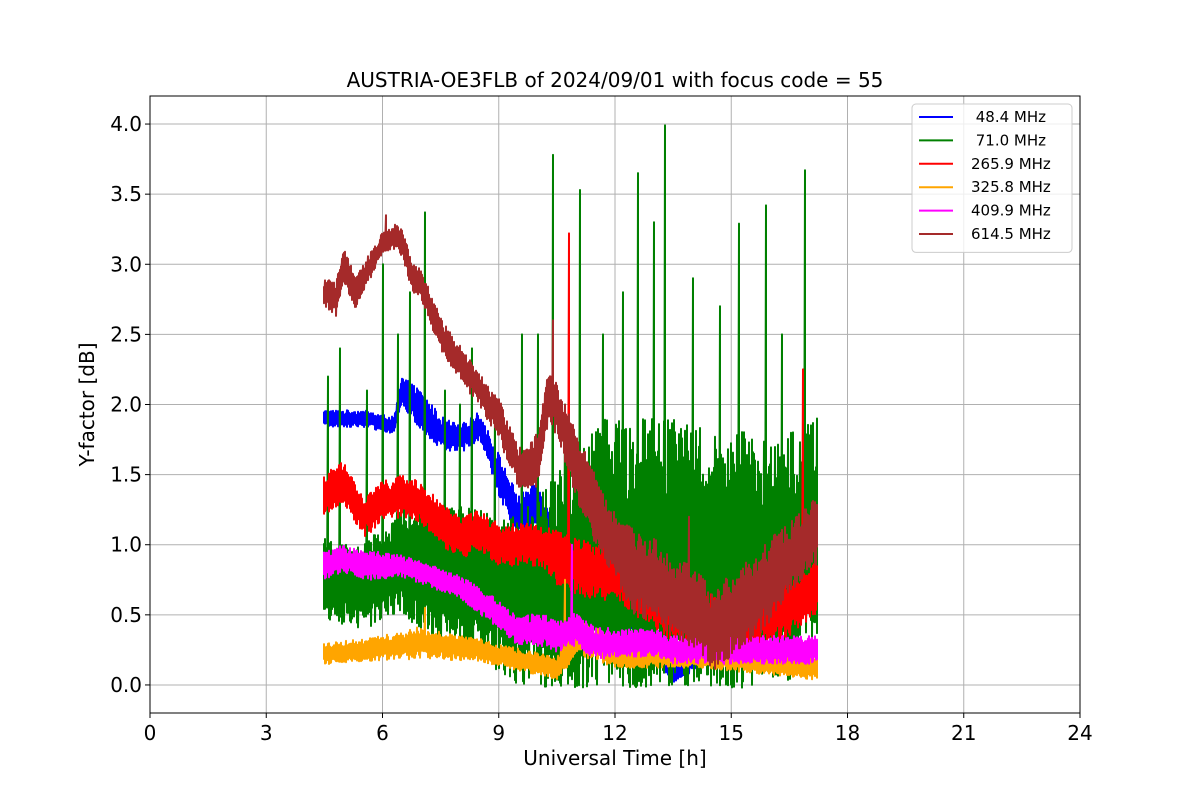 The image size is (1200, 804). Describe the element at coordinates (266, 733) in the screenshot. I see `x-tick-label: 3` at that location.